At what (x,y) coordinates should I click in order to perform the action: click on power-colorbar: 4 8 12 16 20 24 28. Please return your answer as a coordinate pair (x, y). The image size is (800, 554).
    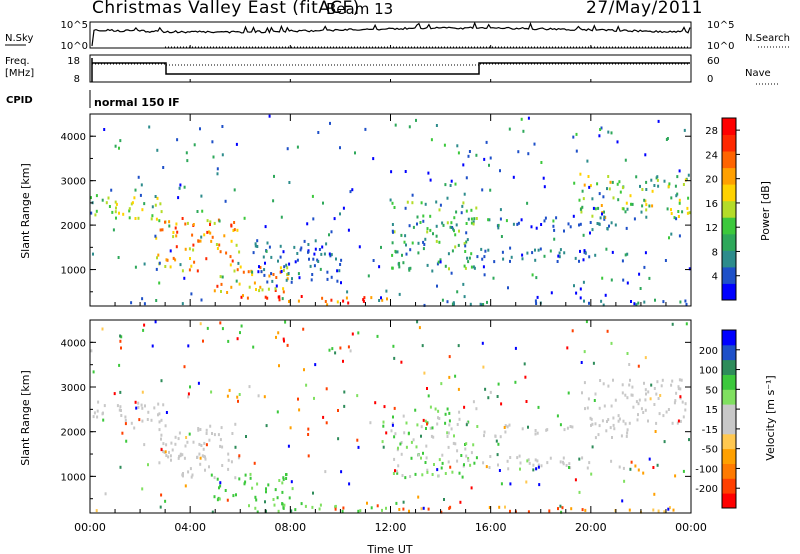
    Looking at the image, I should click on (722, 209).